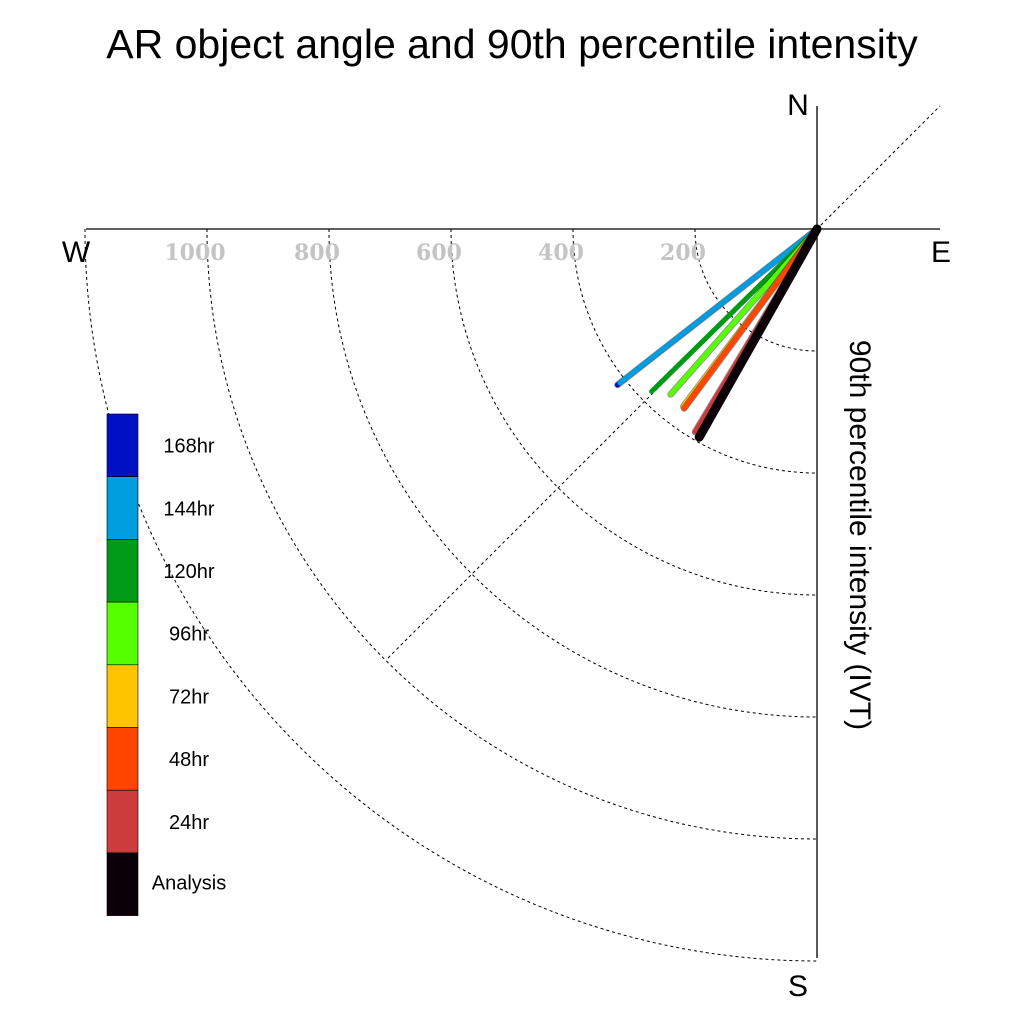  Describe the element at coordinates (188, 447) in the screenshot. I see `legend-label-168hr: 168hr` at that location.